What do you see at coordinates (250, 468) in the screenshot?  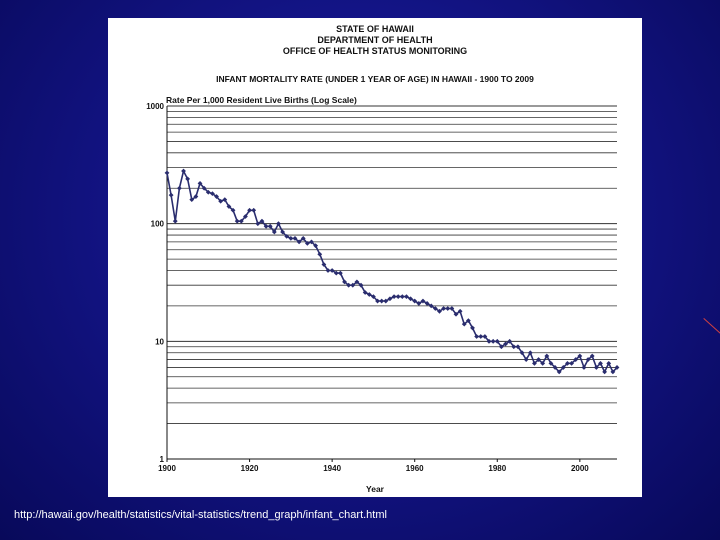 I see `x-tick-label: 1920` at bounding box center [250, 468].